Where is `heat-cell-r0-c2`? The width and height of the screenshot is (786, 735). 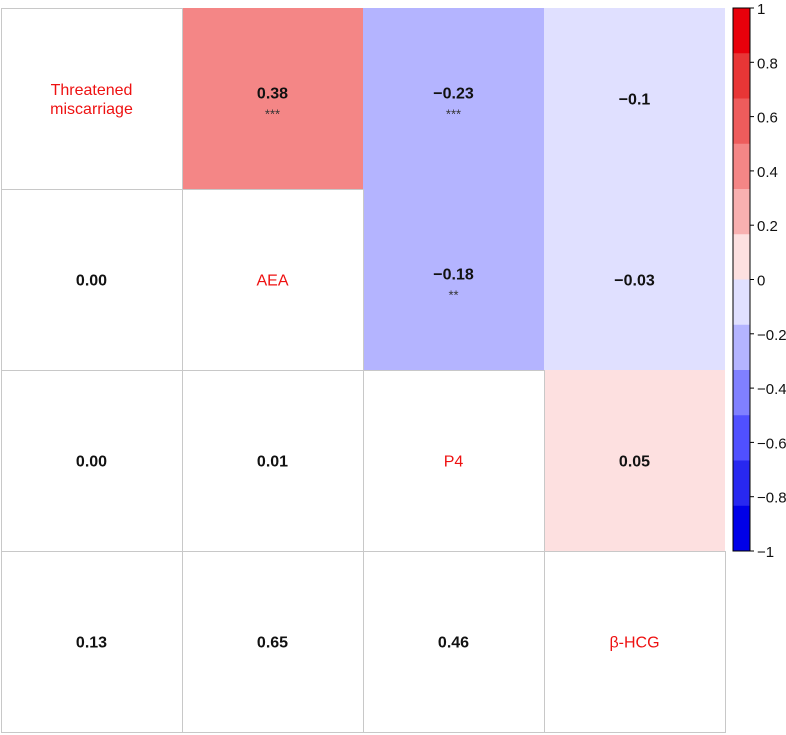 heat-cell-r0-c2 is located at coordinates (453, 98).